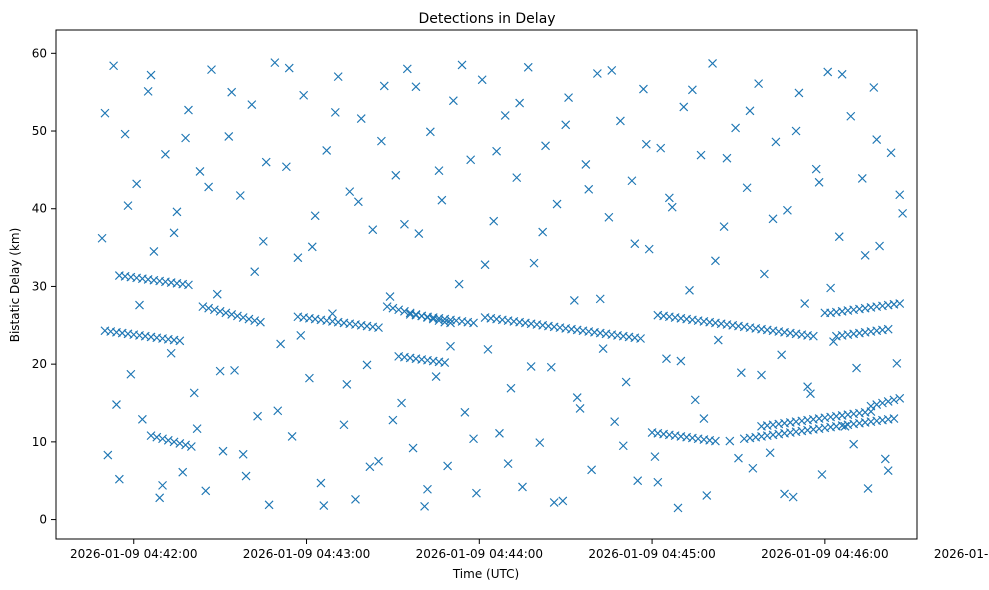  What do you see at coordinates (15, 285) in the screenshot?
I see `y-axis-label: Bistatic Delay (km)` at bounding box center [15, 285].